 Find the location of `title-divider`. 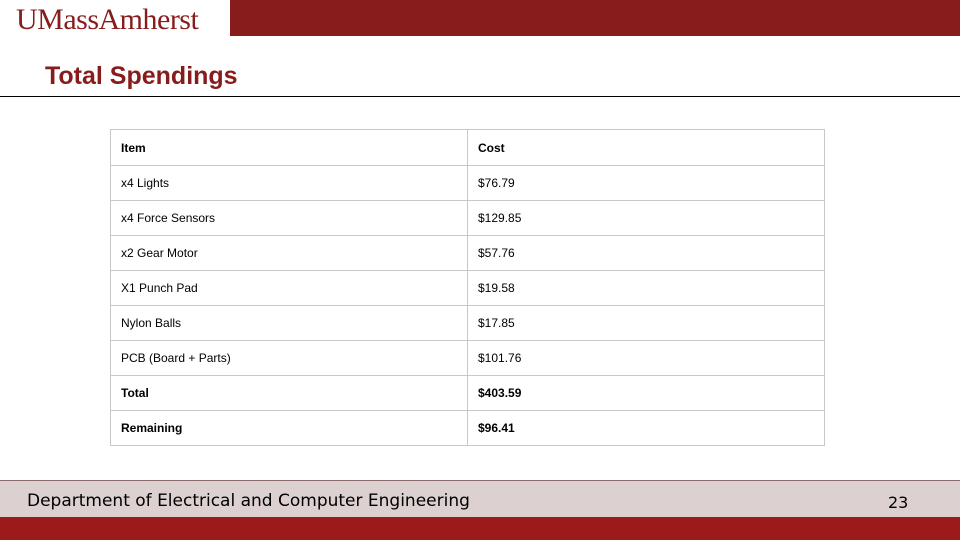

title-divider is located at coordinates (480, 96).